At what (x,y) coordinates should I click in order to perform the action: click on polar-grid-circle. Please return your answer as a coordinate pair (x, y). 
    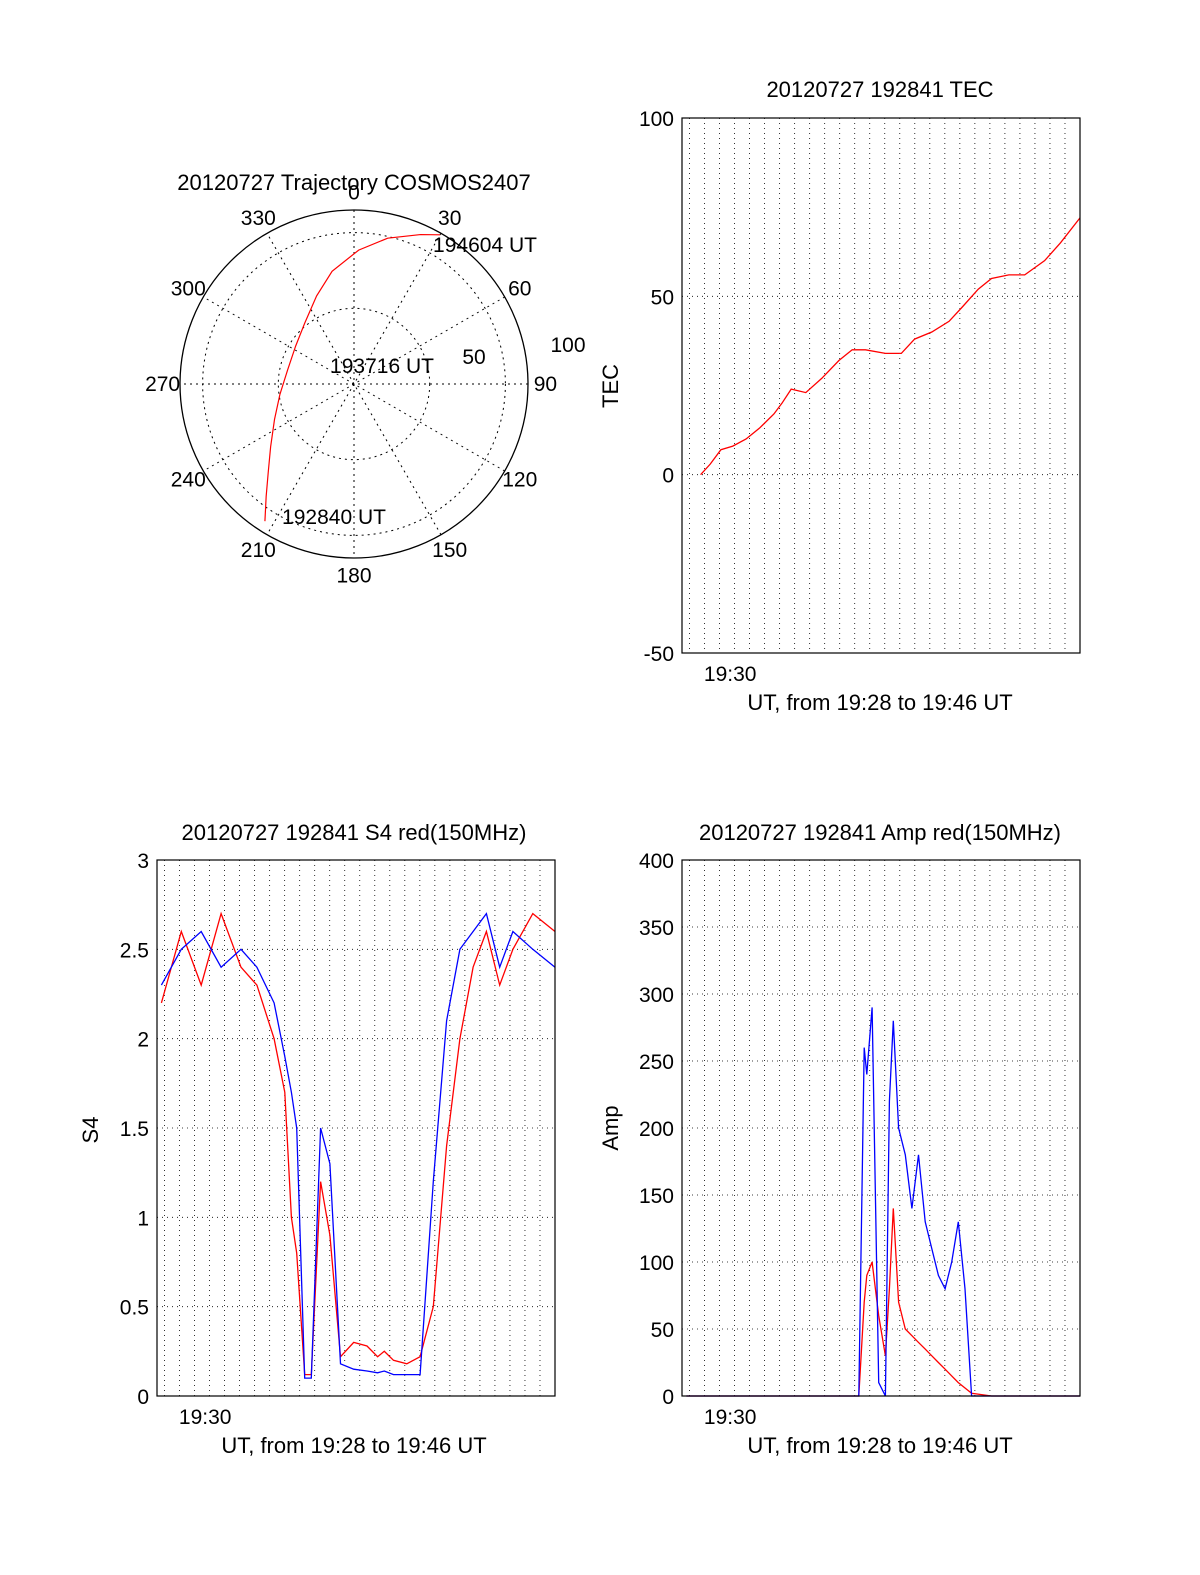
    Looking at the image, I should click on (354, 384).